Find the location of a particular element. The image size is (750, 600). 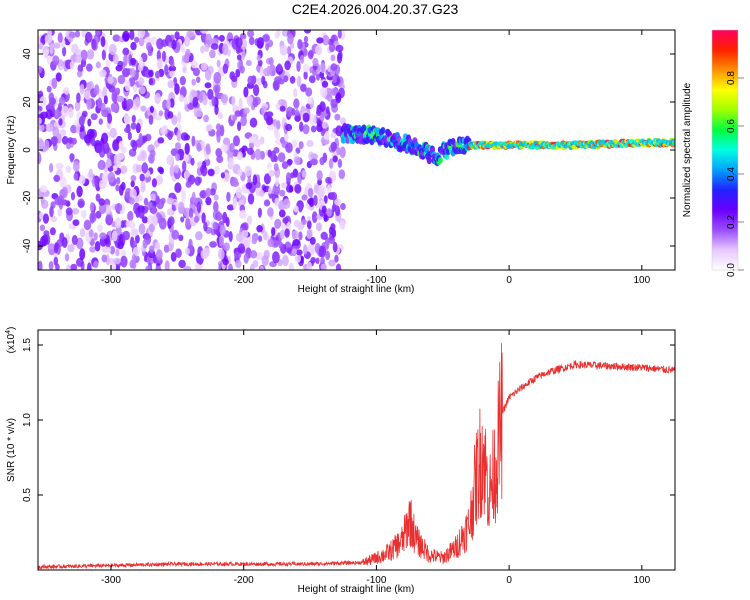

y-tick-label: 1.0 is located at coordinates (27, 420).